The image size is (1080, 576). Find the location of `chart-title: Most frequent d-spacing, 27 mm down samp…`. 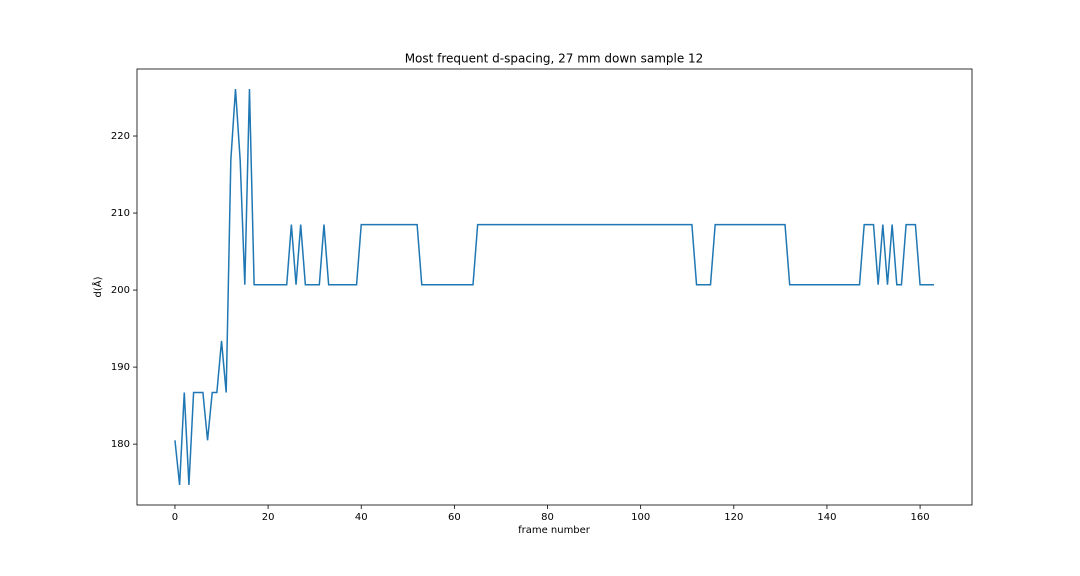

chart-title: Most frequent d-spacing, 27 mm down samp… is located at coordinates (554, 59).